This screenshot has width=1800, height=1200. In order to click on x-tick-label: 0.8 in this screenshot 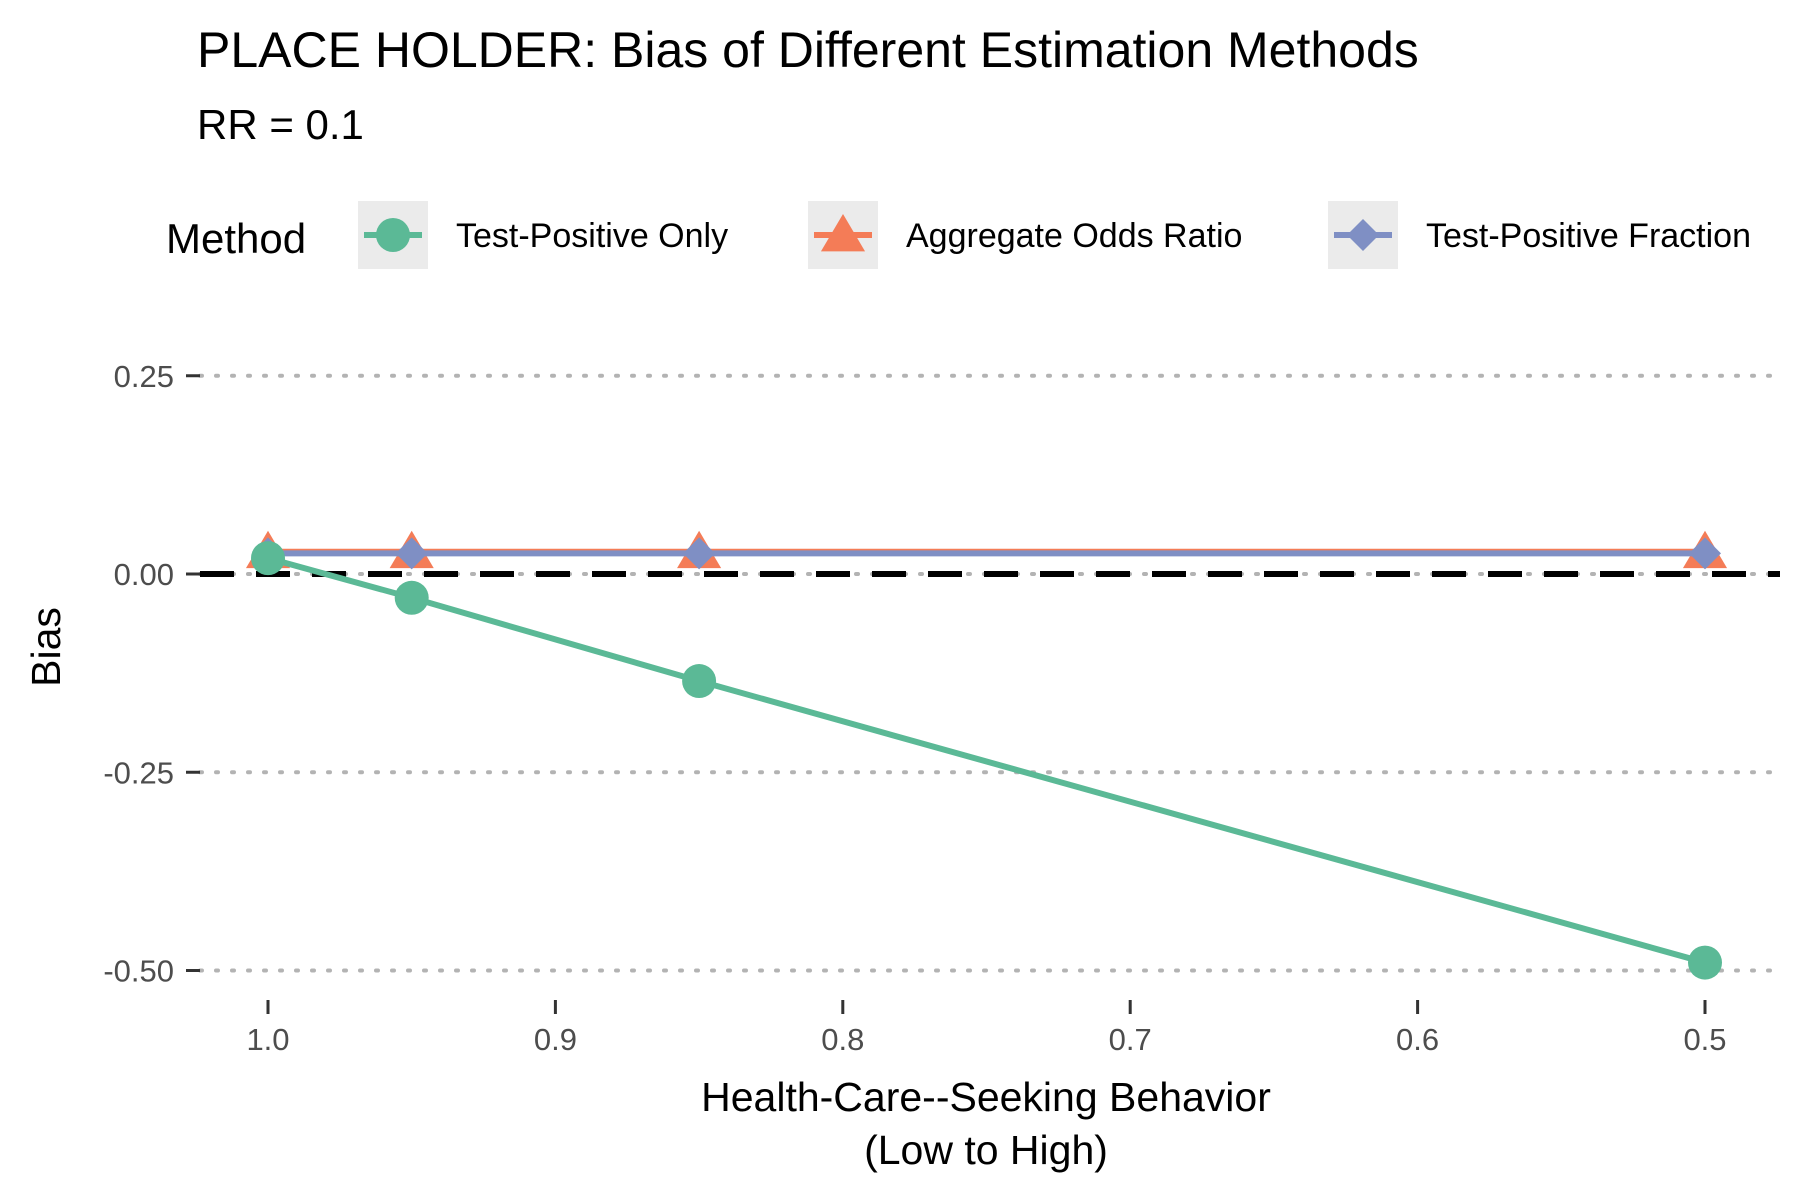, I will do `click(842, 1039)`.